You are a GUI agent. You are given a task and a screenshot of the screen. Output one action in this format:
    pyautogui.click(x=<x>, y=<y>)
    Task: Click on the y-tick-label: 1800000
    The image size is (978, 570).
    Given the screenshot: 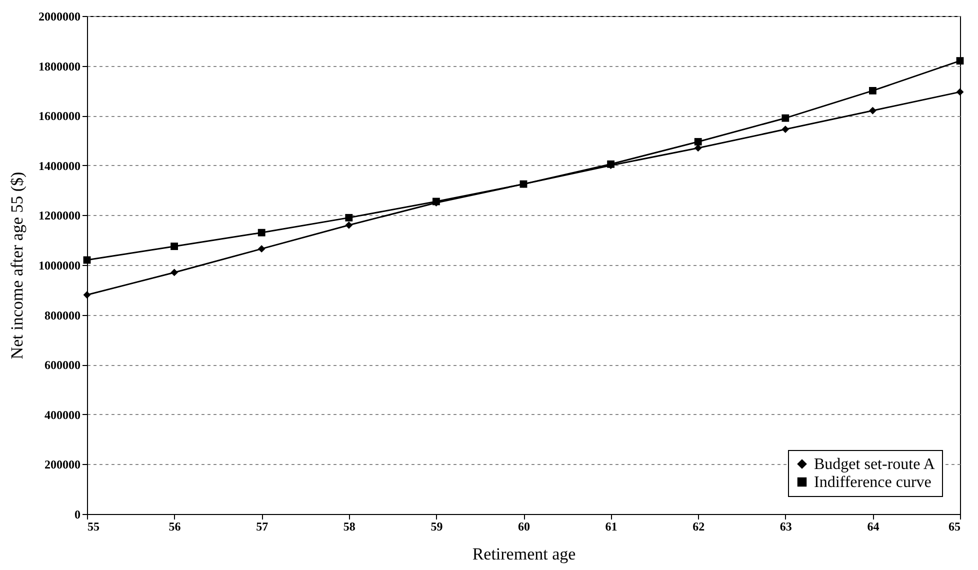 What is the action you would take?
    pyautogui.click(x=59, y=66)
    